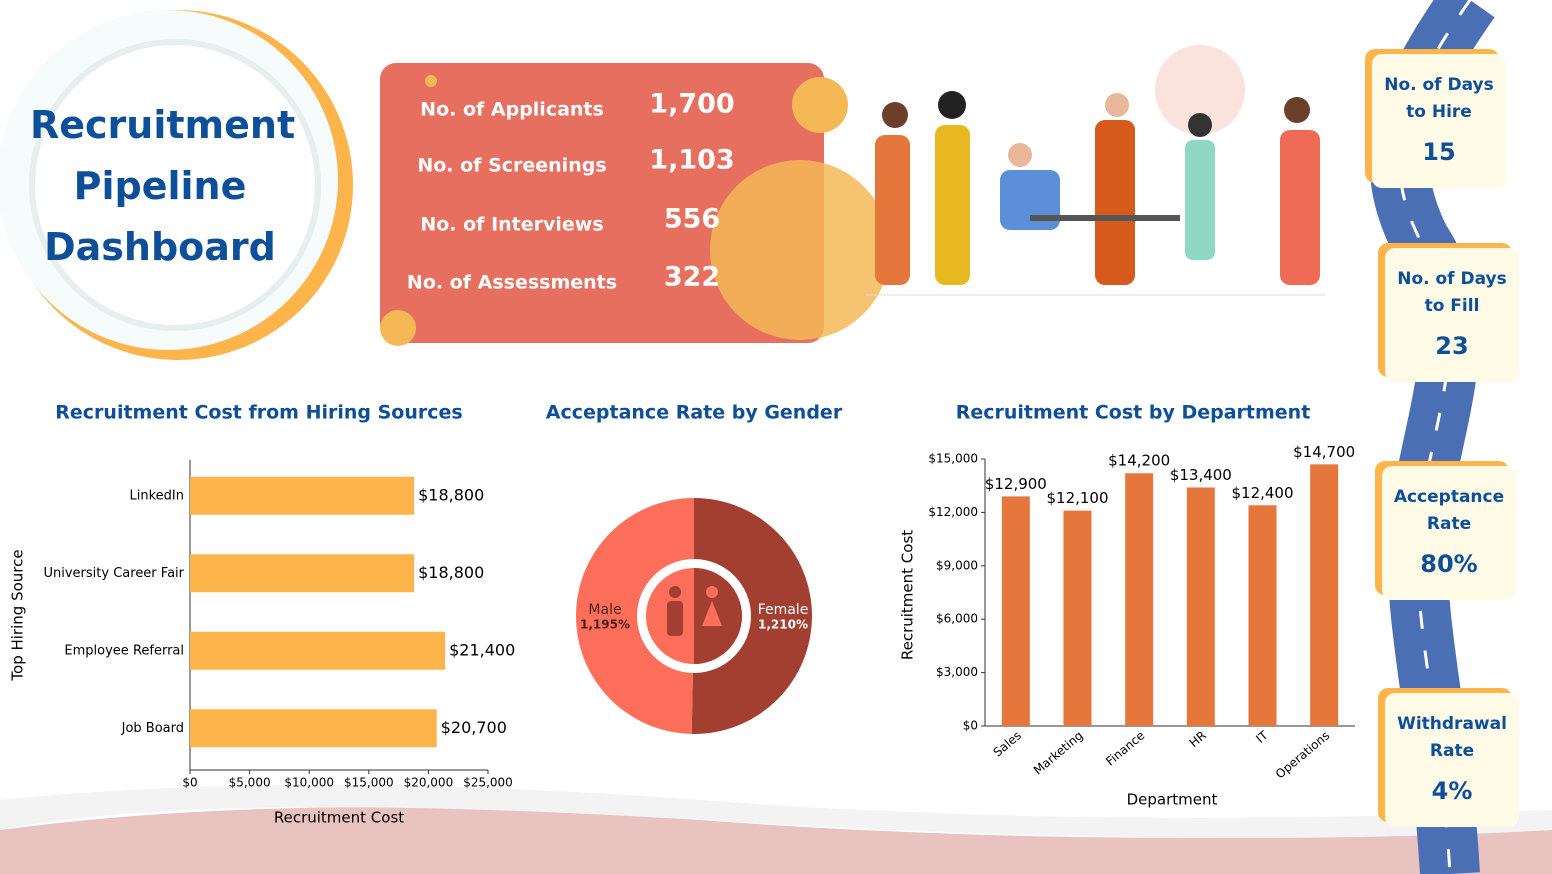  What do you see at coordinates (970, 726) in the screenshot?
I see `y-tick-label: $0` at bounding box center [970, 726].